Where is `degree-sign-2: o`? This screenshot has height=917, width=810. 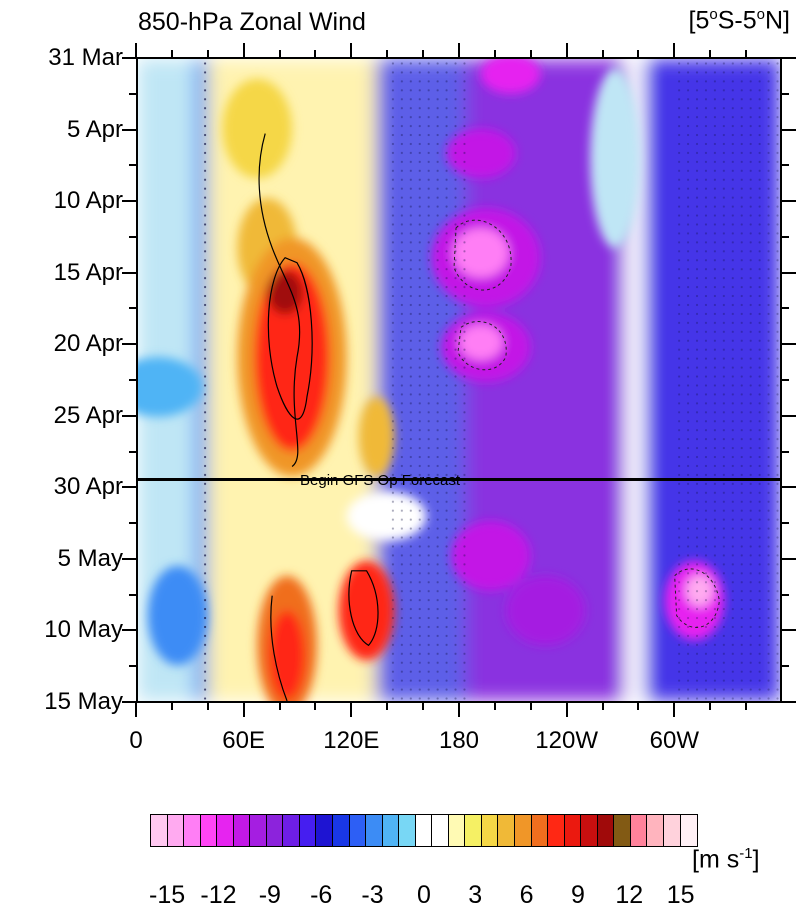 degree-sign-2: o is located at coordinates (760, 14).